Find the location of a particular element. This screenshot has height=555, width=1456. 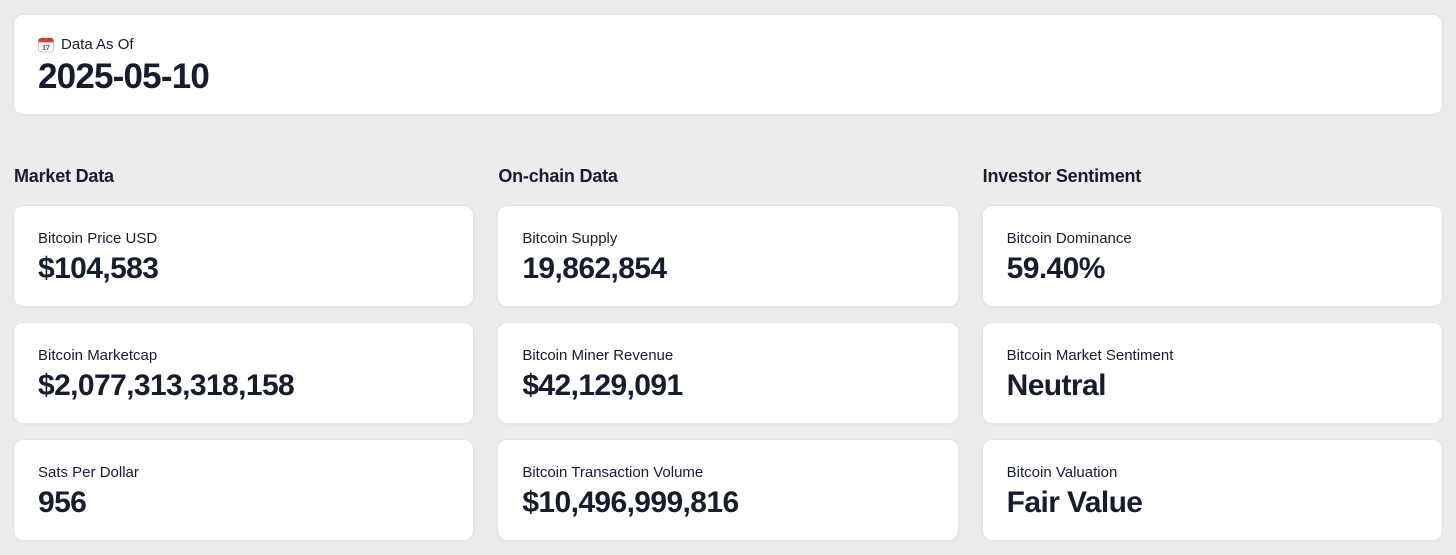

stat-card-sats-per-dollar: Sats Per Dollar 956 is located at coordinates (244, 490).